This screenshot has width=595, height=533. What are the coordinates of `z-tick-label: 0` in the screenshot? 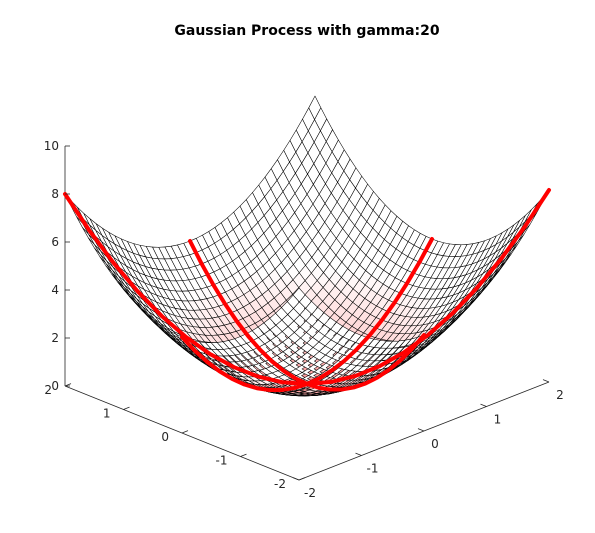 It's located at (55, 386).